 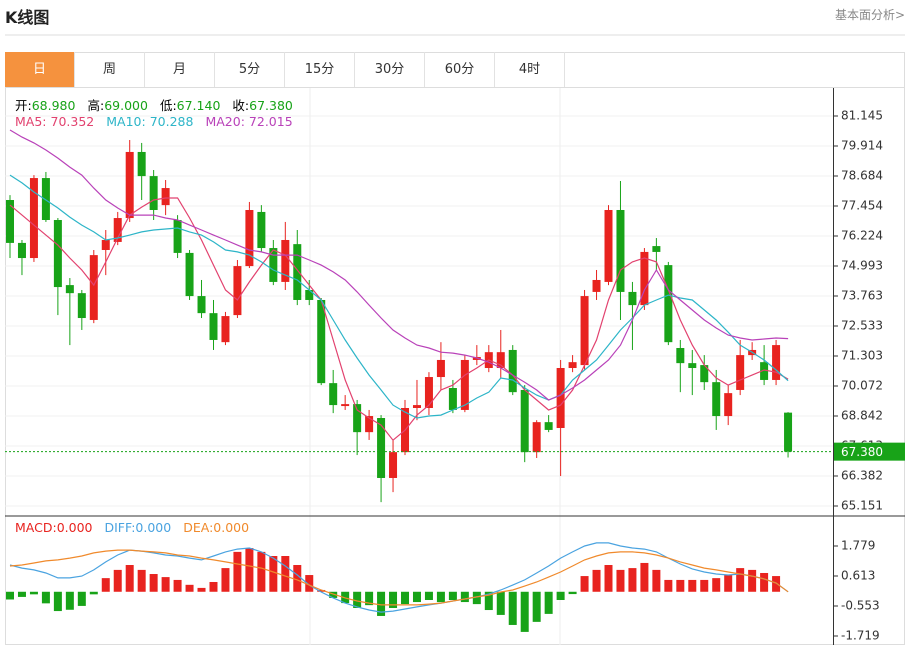 What do you see at coordinates (862, 266) in the screenshot?
I see `y-tick-label: 74.993` at bounding box center [862, 266].